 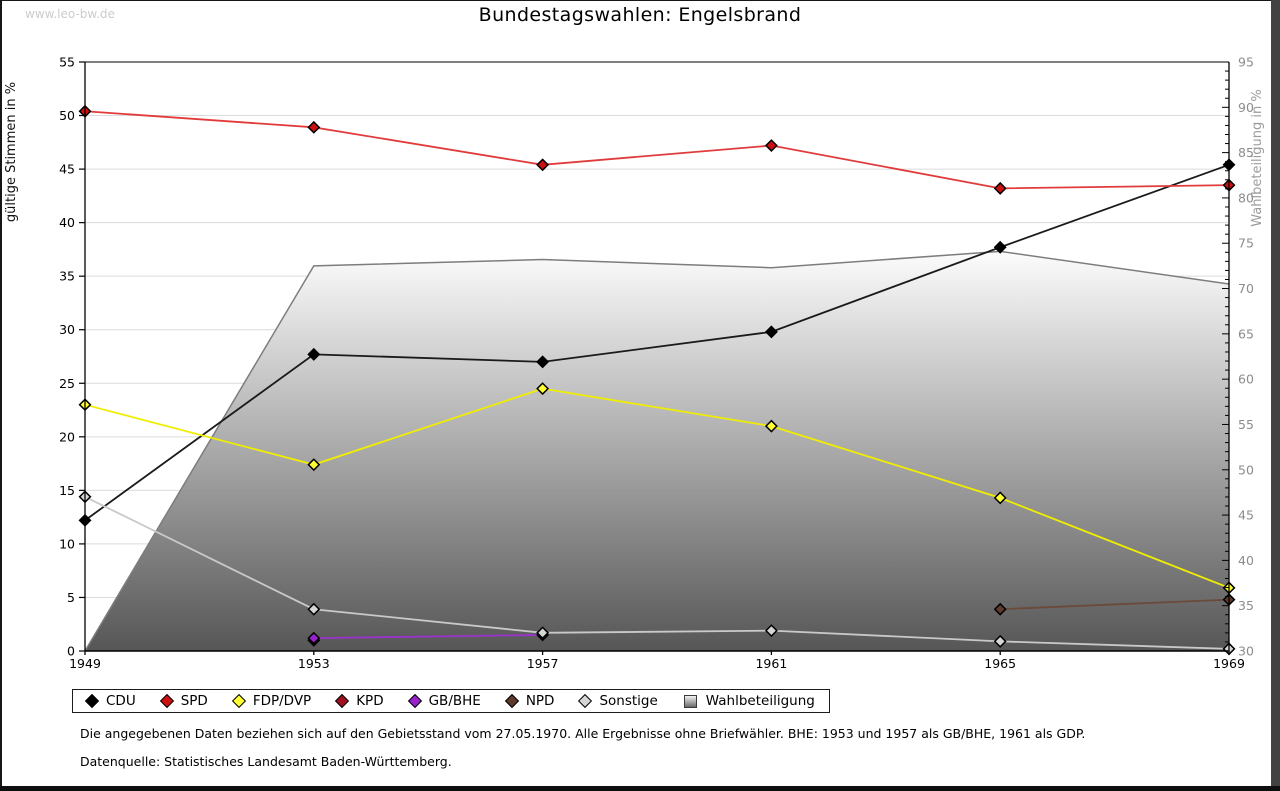 I want to click on legend-swatch-gb-bhe, so click(x=414, y=701).